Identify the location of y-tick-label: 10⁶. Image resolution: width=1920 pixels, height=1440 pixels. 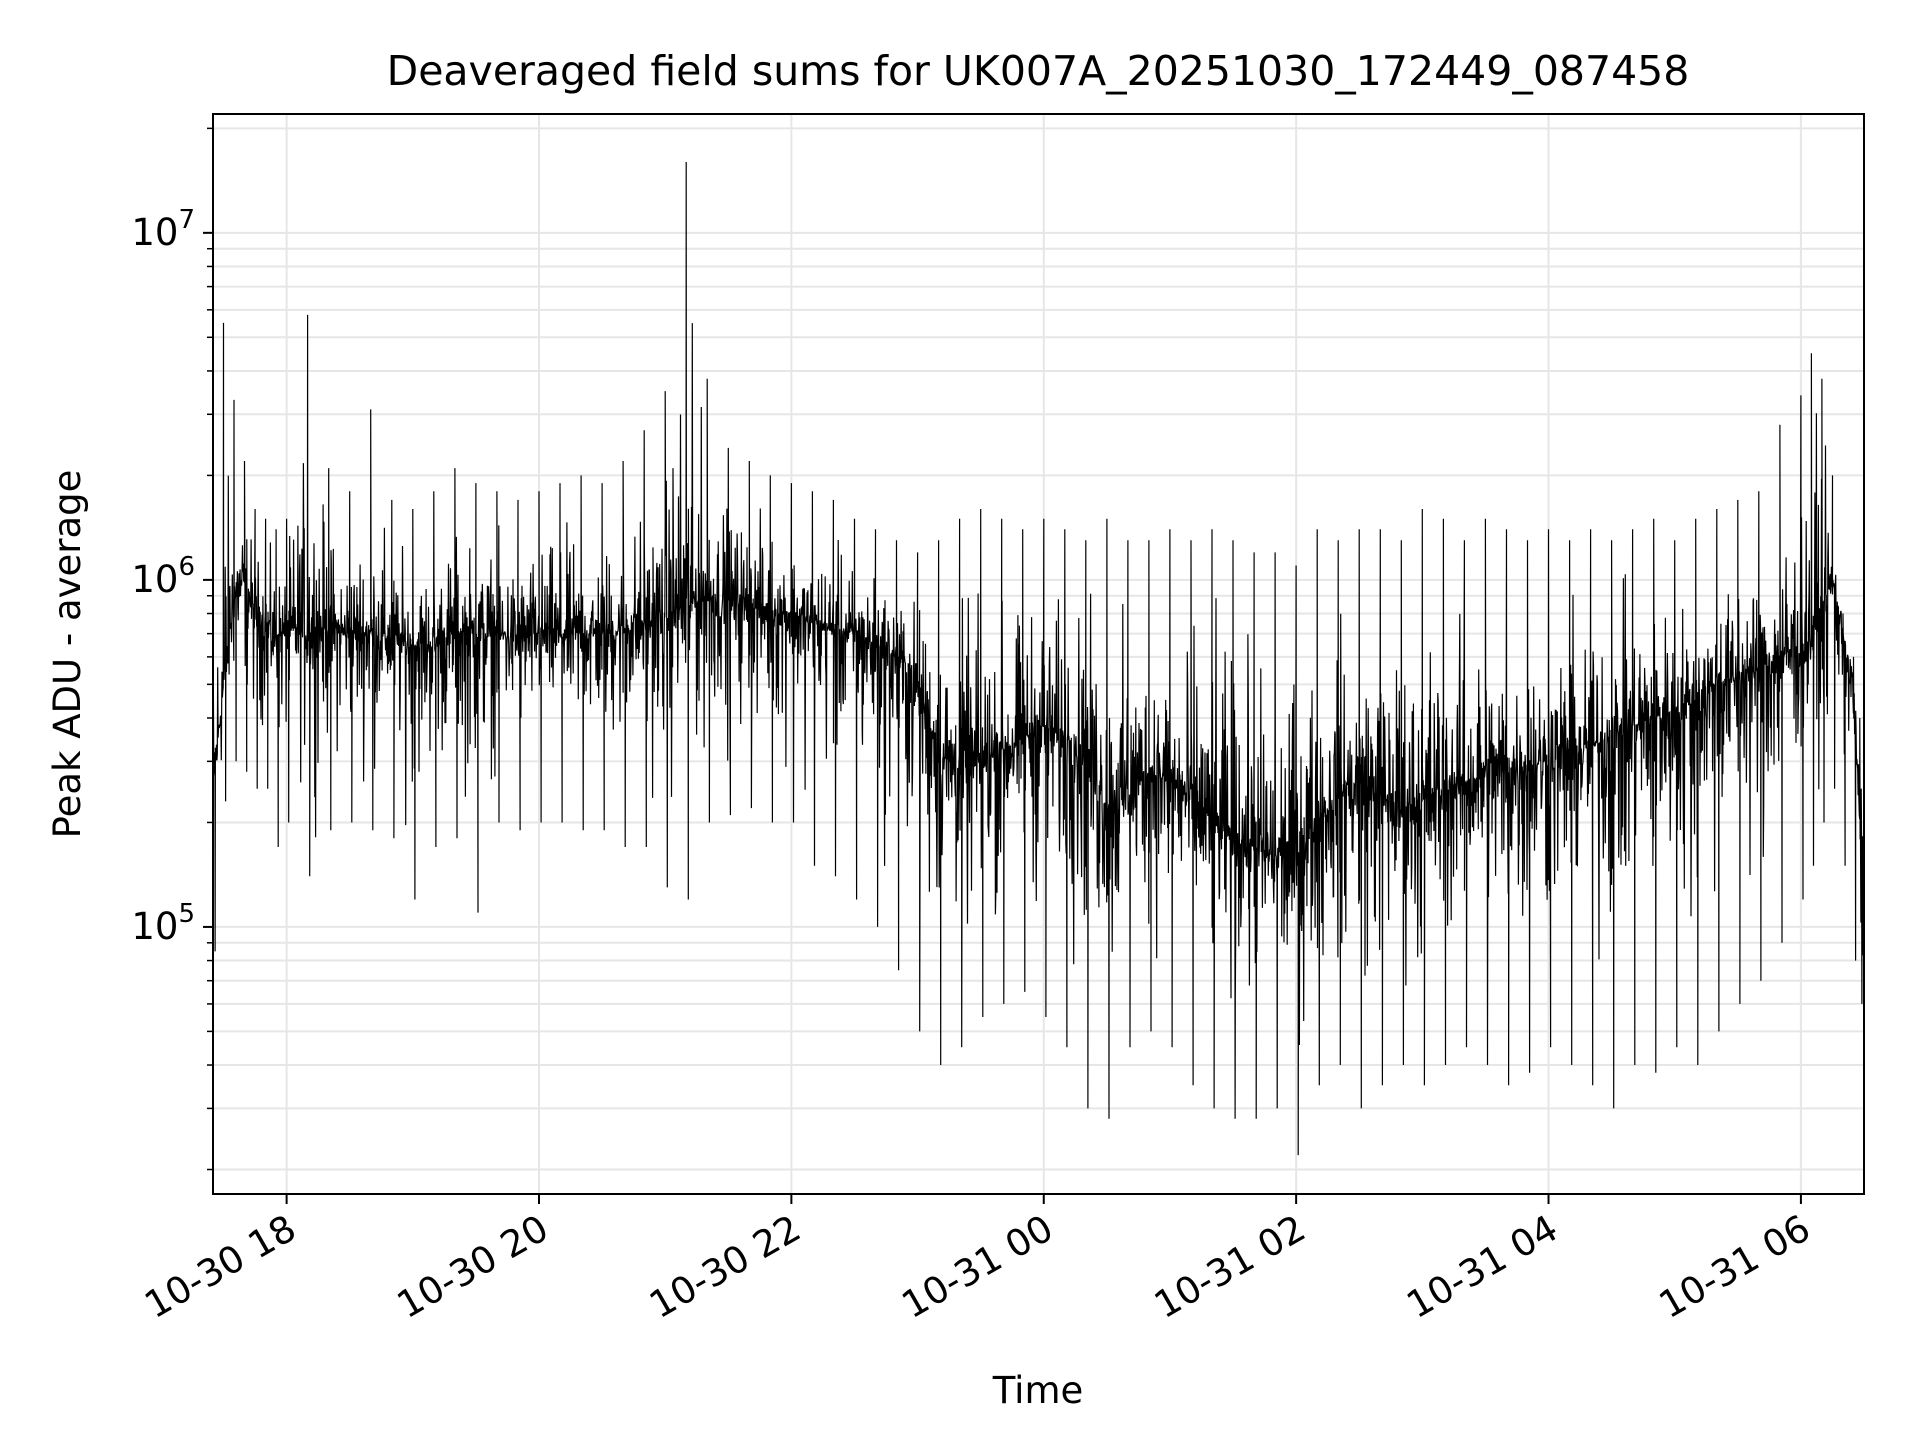
(163, 576).